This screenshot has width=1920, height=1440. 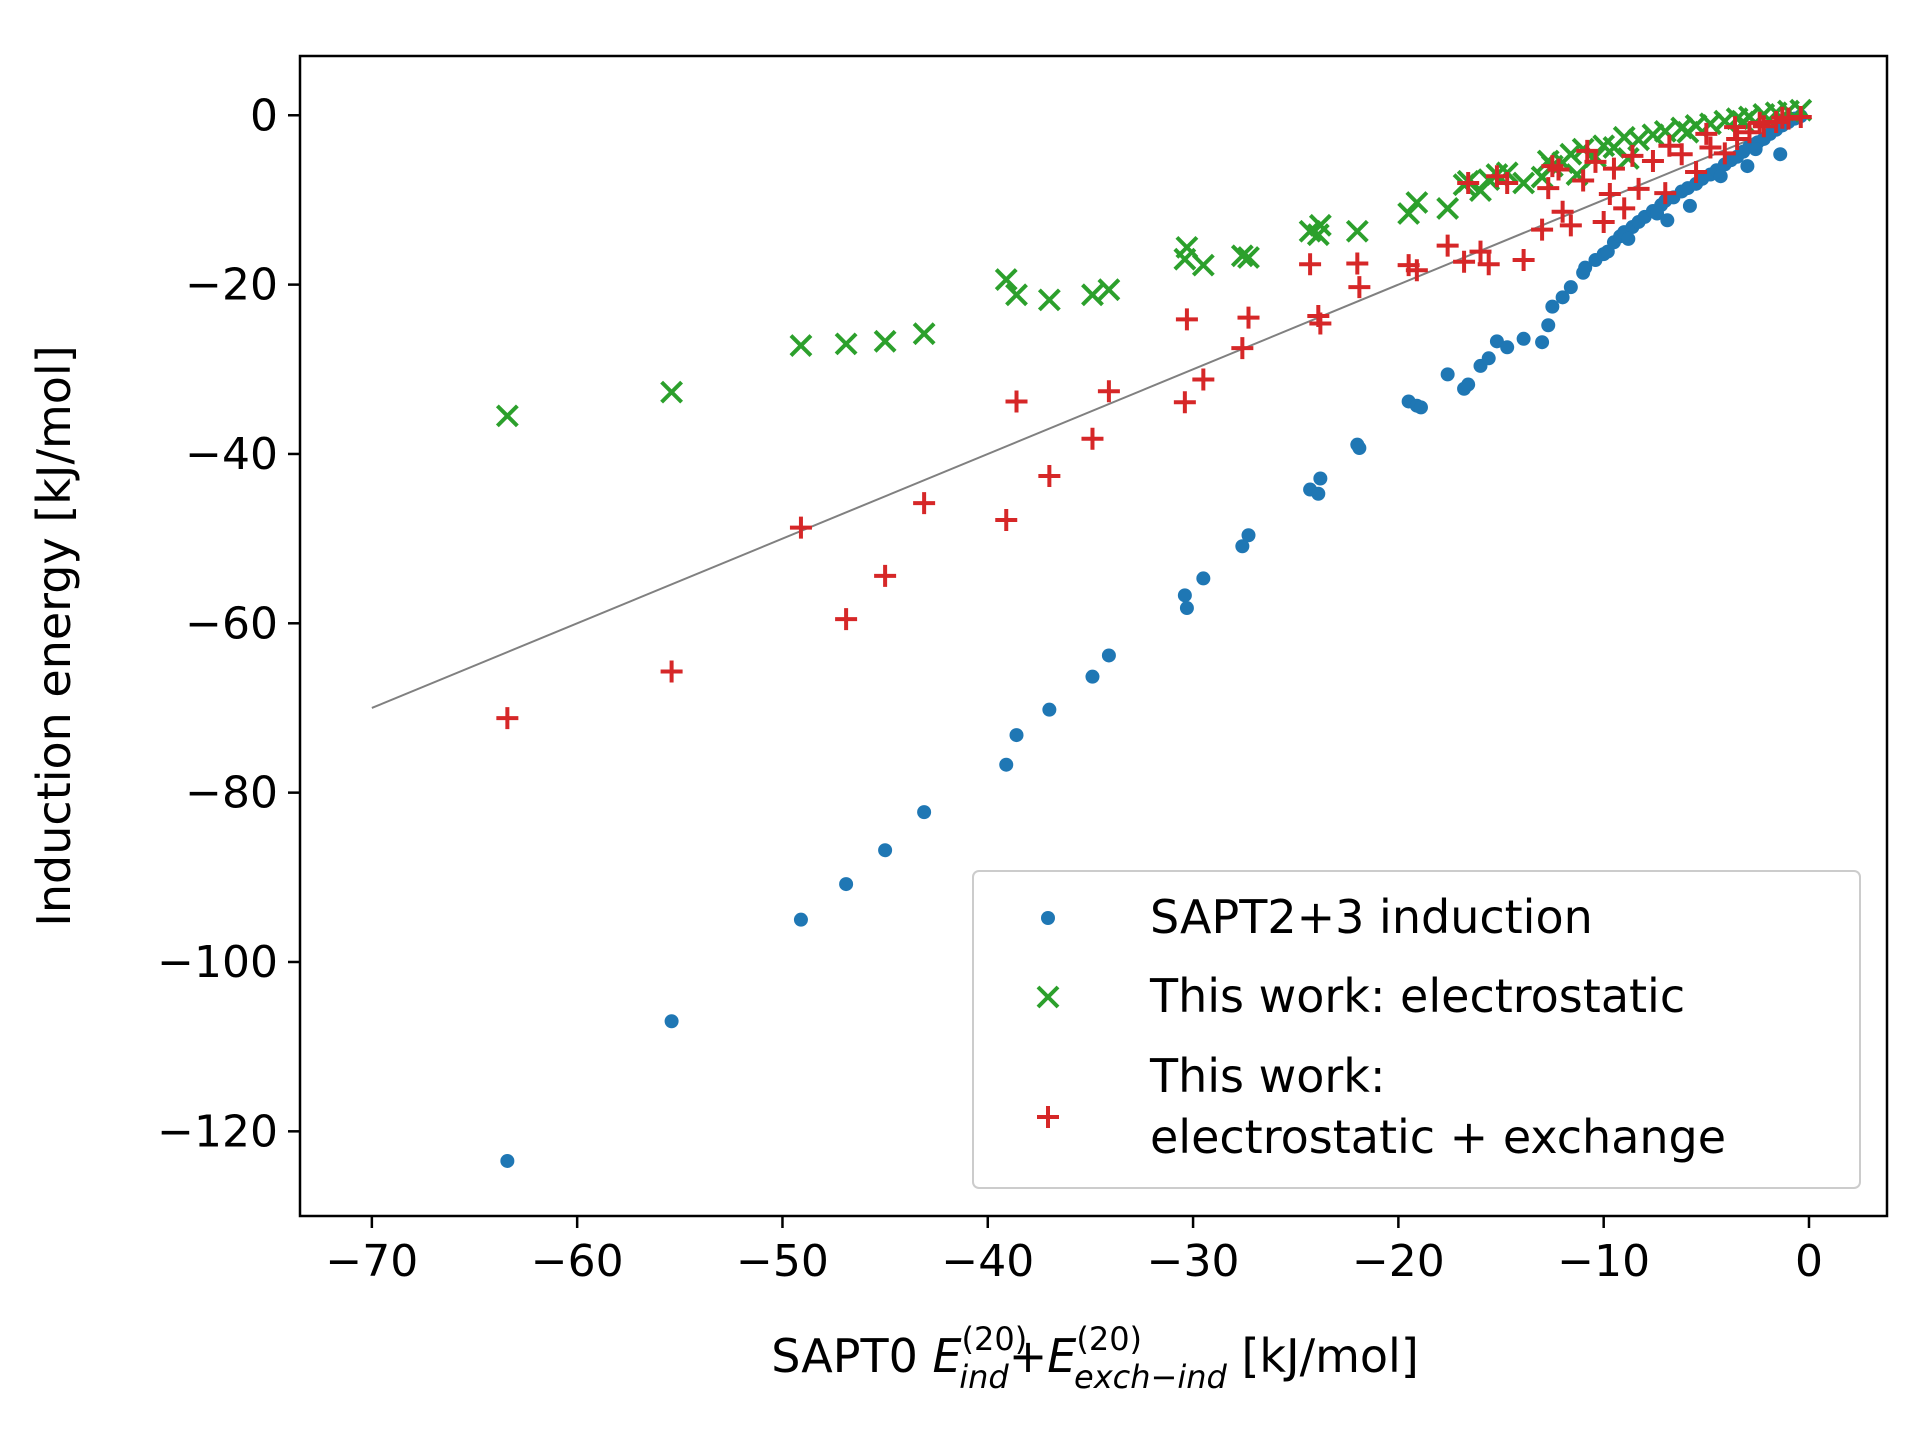 What do you see at coordinates (231, 454) in the screenshot?
I see `y-tick-label: −40` at bounding box center [231, 454].